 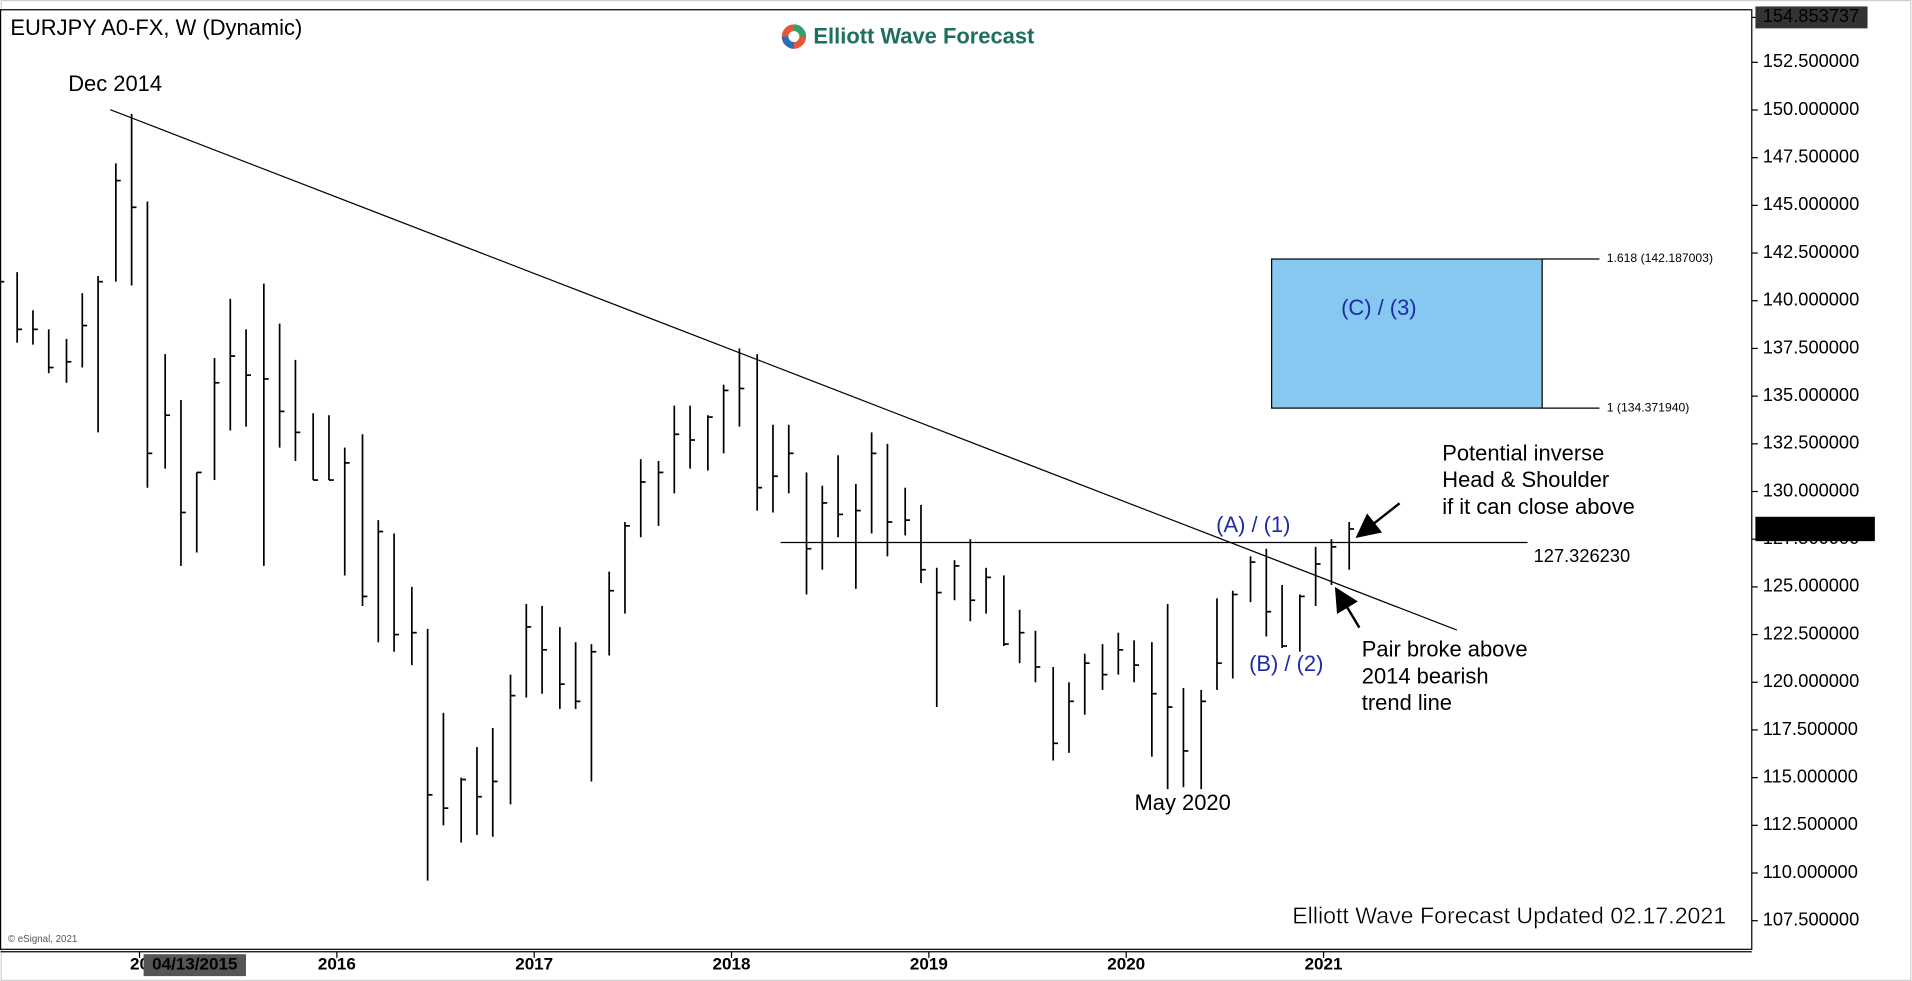 I want to click on y-tick-label: 147.500000, so click(x=1811, y=156).